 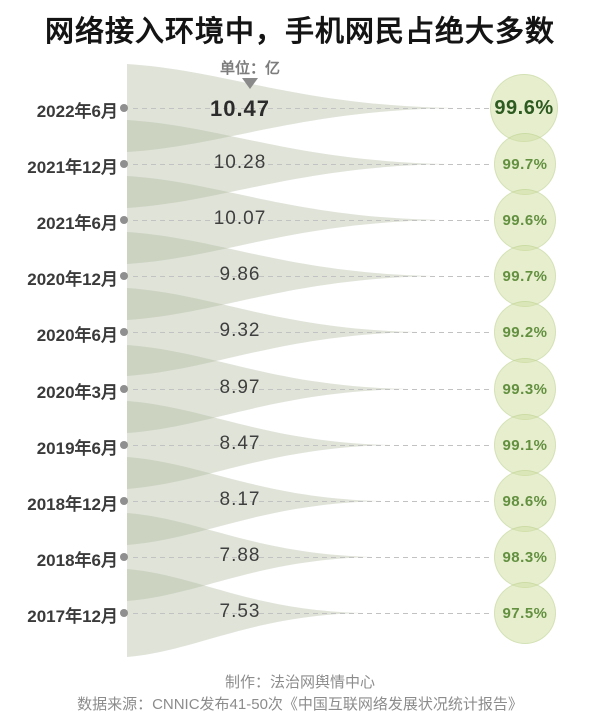 I want to click on percent-label: 98.3%, so click(x=525, y=557).